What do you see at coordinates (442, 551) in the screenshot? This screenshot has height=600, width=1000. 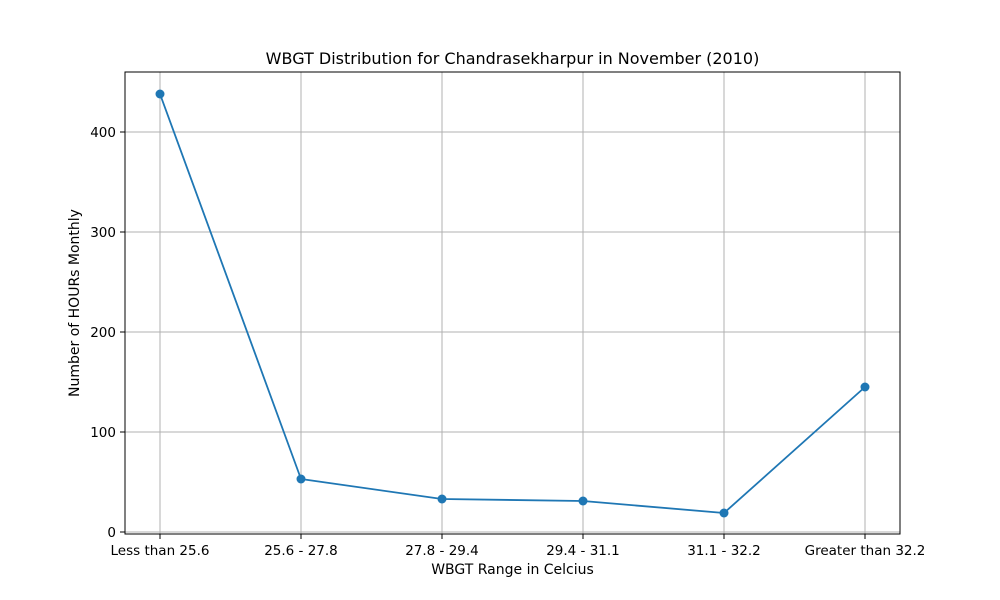 I see `x-tick-label: 27.8 - 29.4` at bounding box center [442, 551].